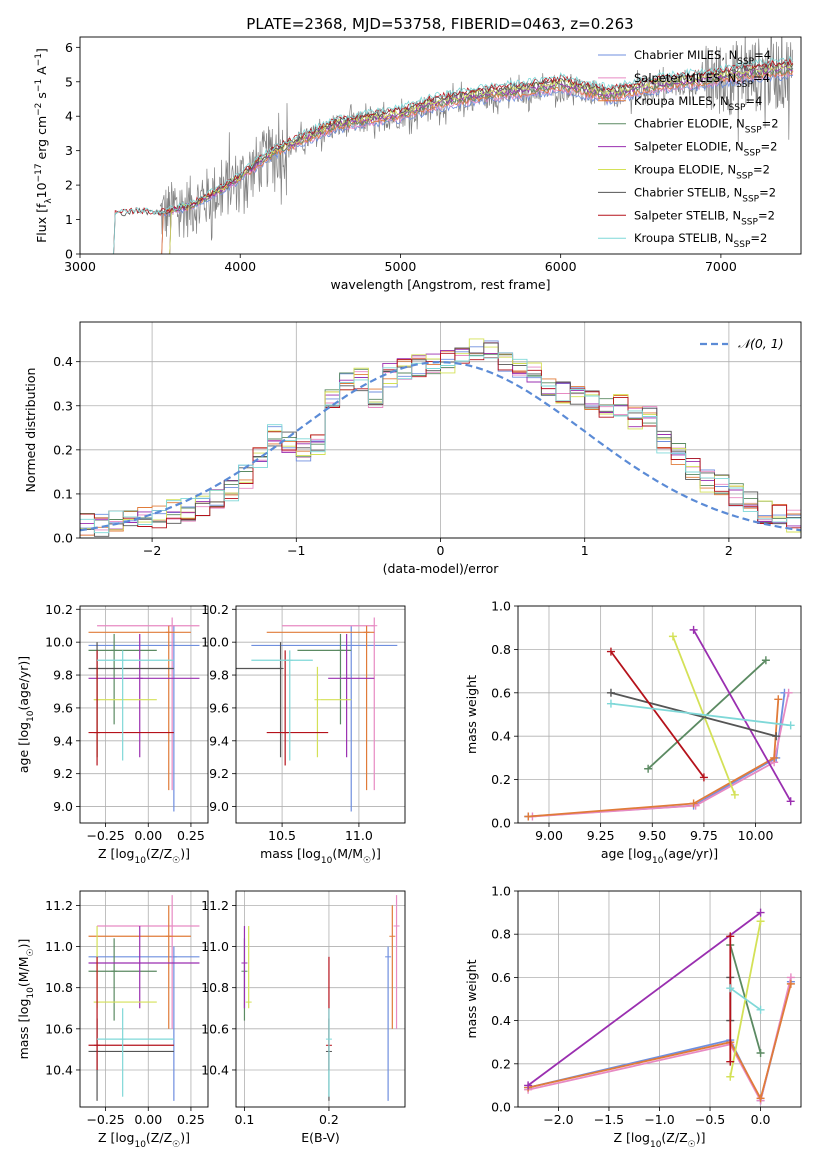 Image resolution: width=819 pixels, height=1170 pixels. What do you see at coordinates (69, 150) in the screenshot?
I see `y-tick-label: 3` at bounding box center [69, 150].